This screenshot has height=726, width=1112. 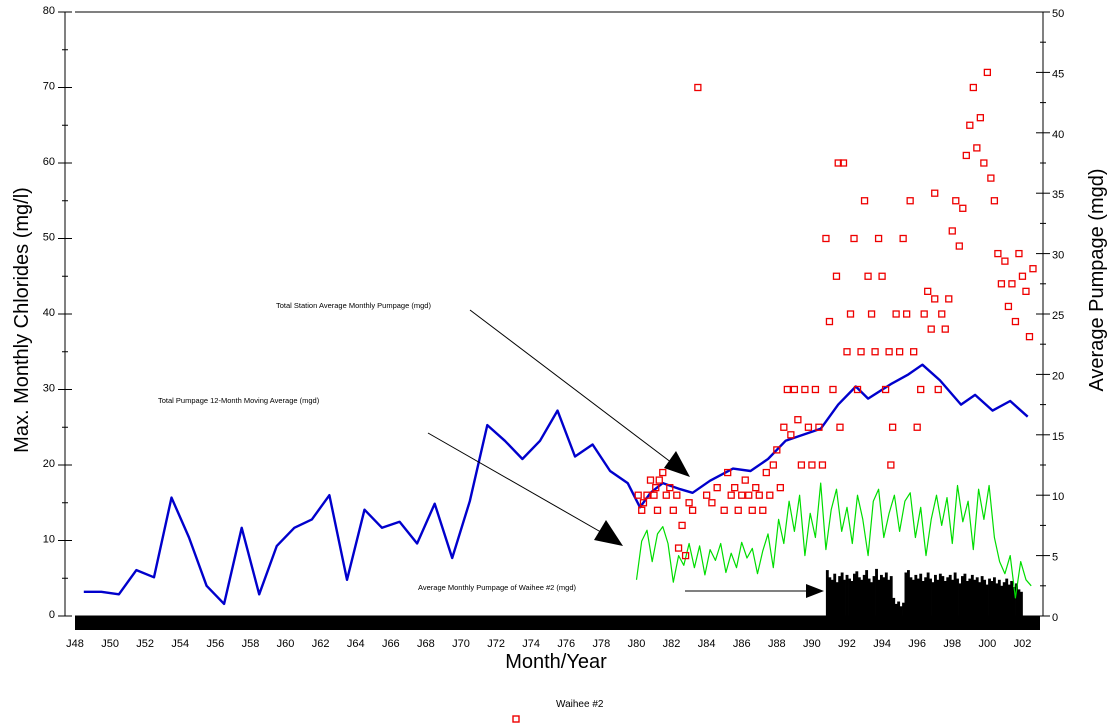 What do you see at coordinates (672, 644) in the screenshot?
I see `x-tick-label: J82` at bounding box center [672, 644].